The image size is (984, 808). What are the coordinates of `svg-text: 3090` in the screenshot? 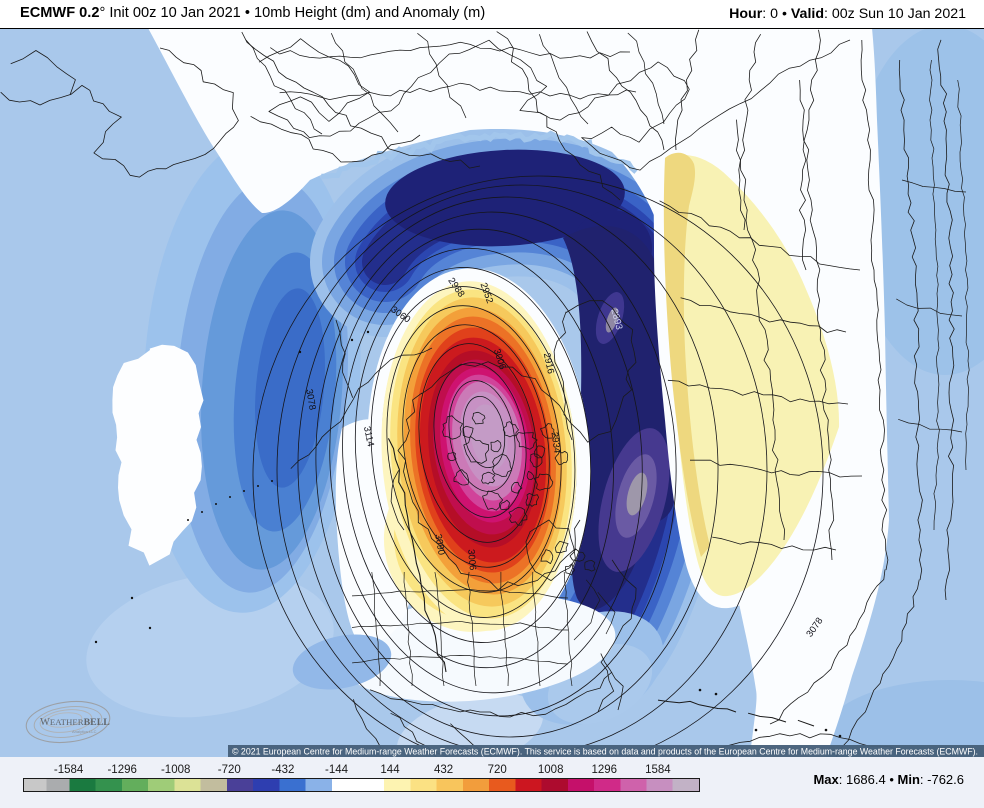 It's located at (439, 544).